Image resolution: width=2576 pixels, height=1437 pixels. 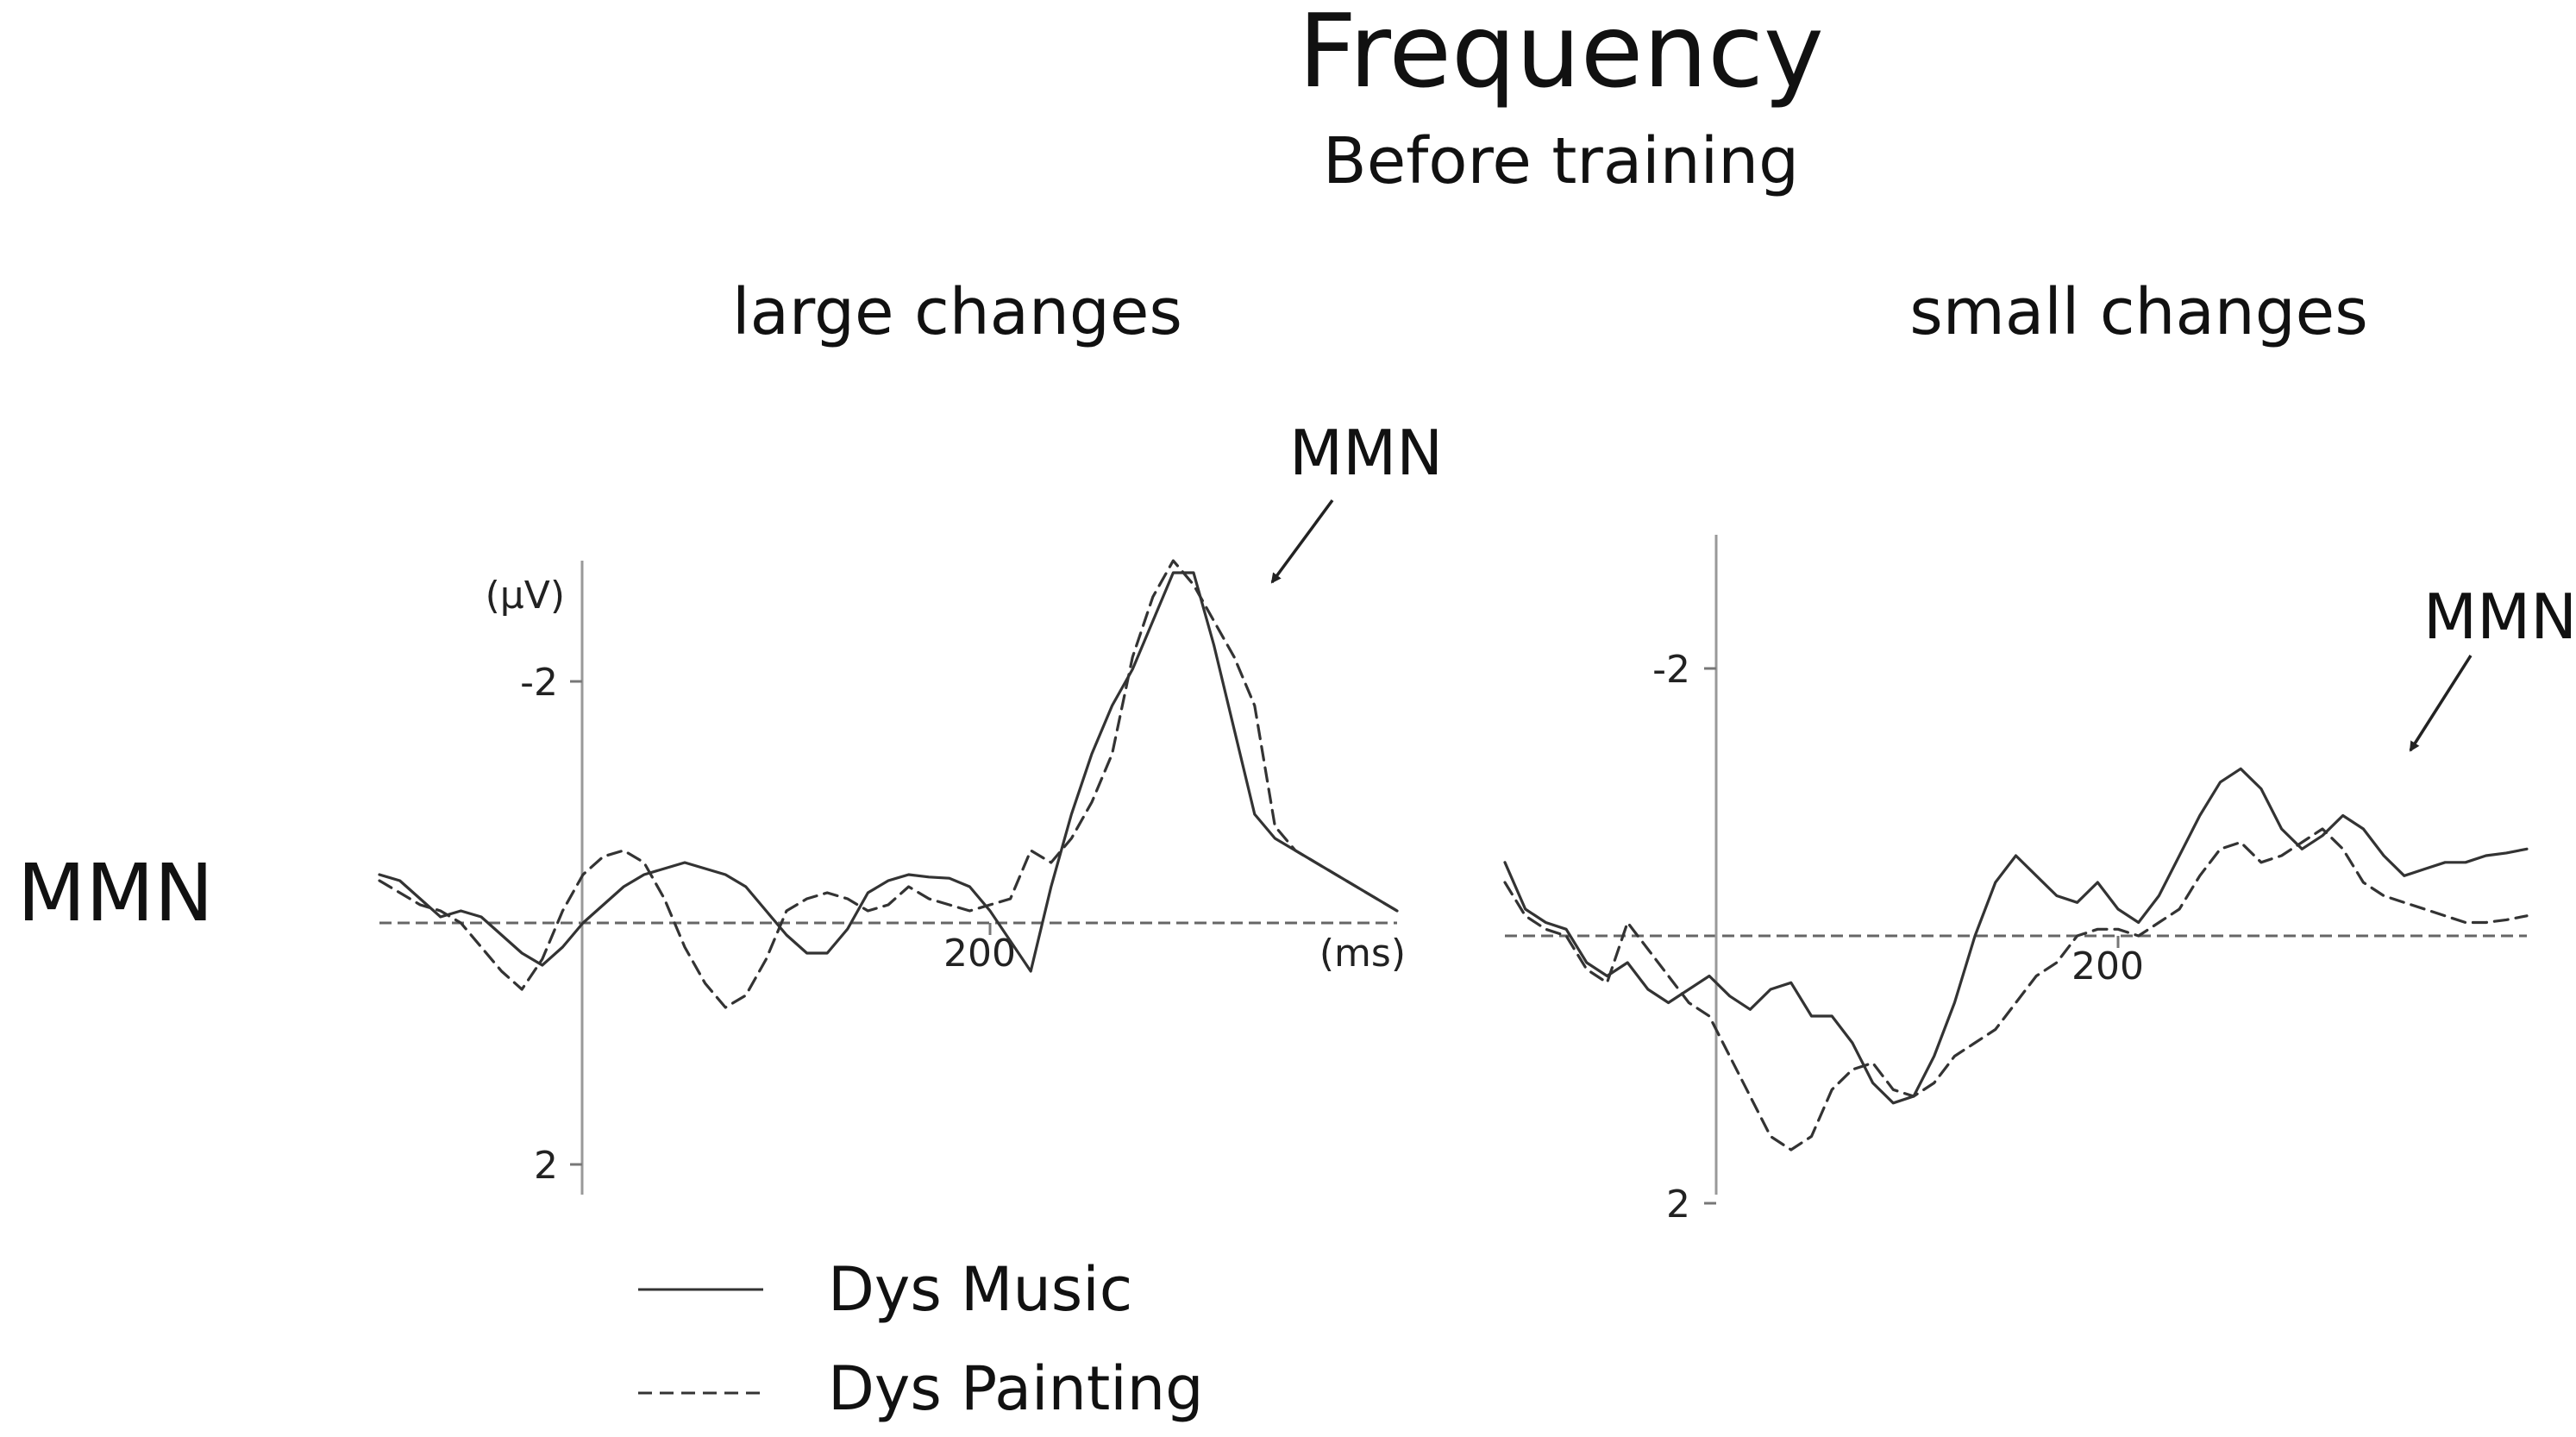 What do you see at coordinates (115, 893) in the screenshot?
I see `row-label: MMN` at bounding box center [115, 893].